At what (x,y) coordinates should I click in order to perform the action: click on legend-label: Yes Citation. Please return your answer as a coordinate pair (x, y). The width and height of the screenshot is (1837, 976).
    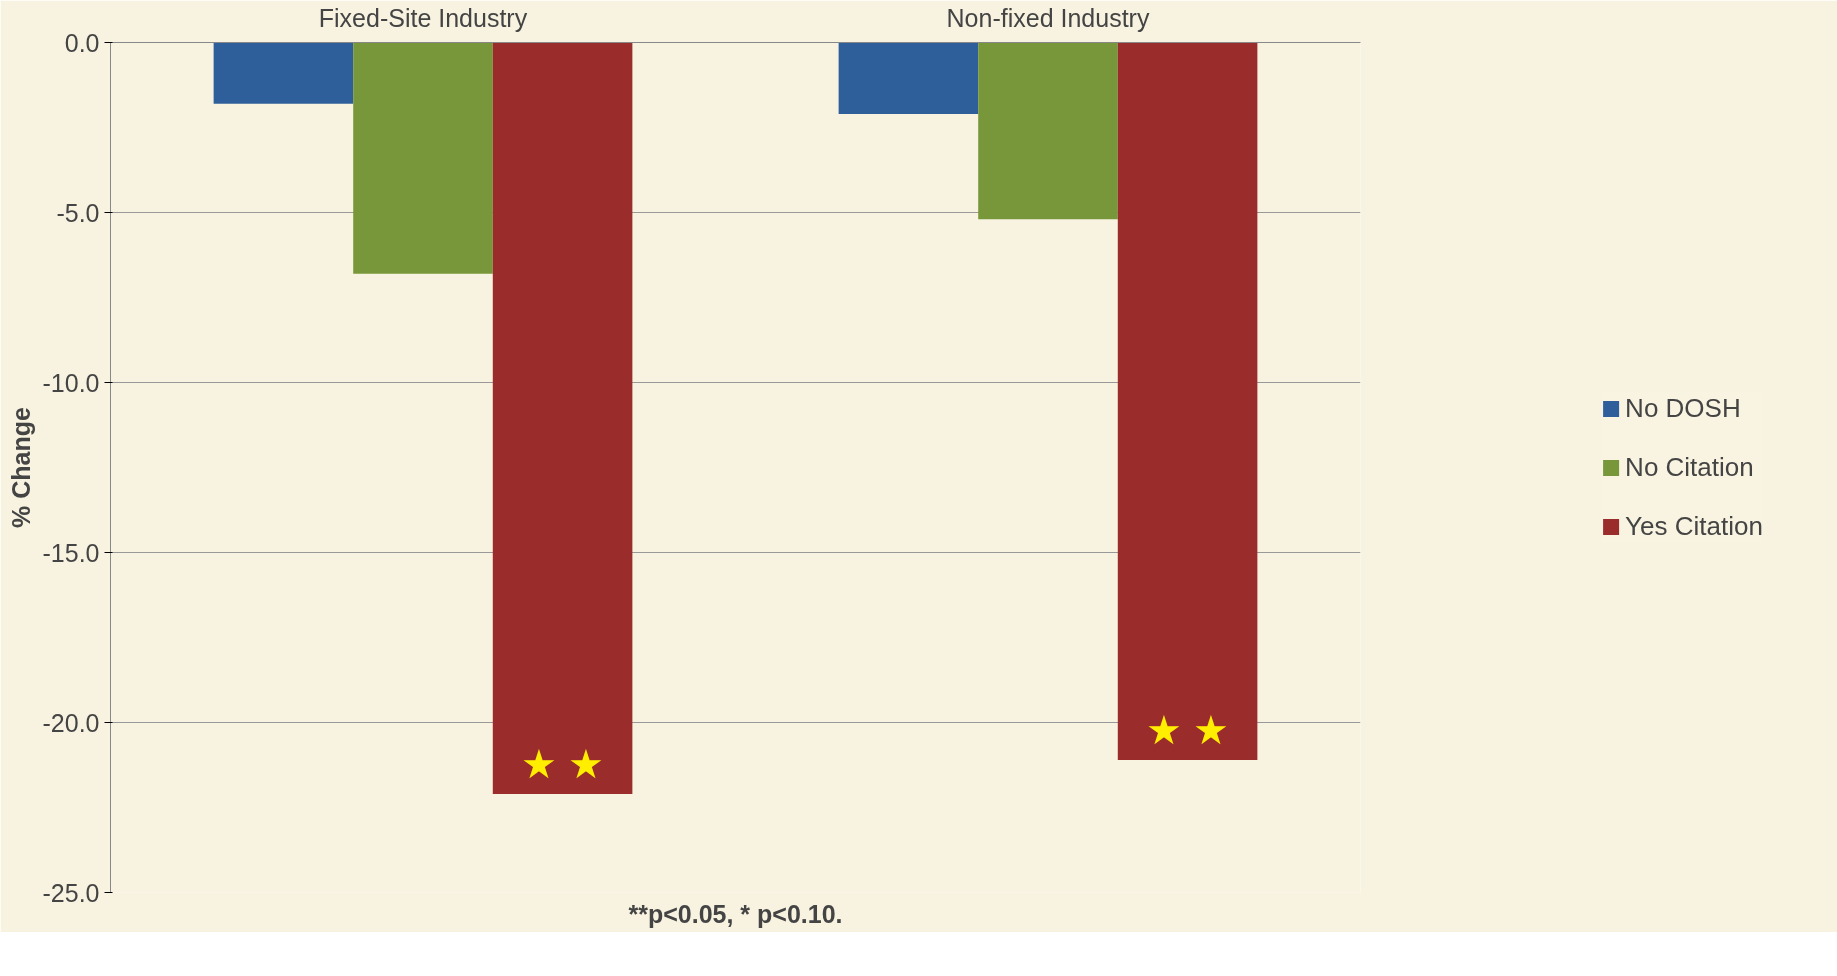
    Looking at the image, I should click on (1694, 526).